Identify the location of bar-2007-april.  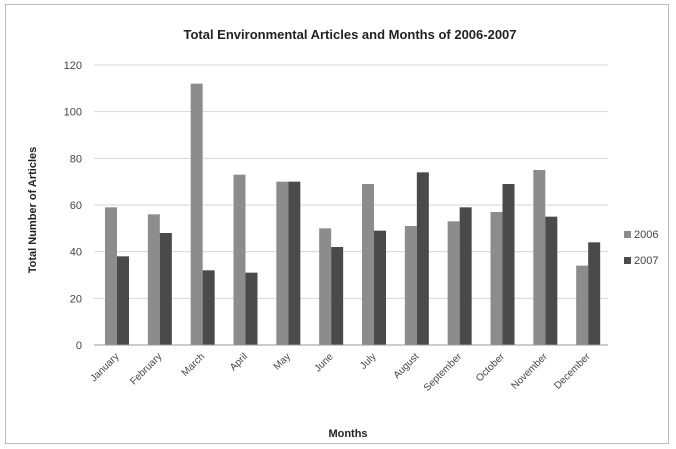
(251, 308).